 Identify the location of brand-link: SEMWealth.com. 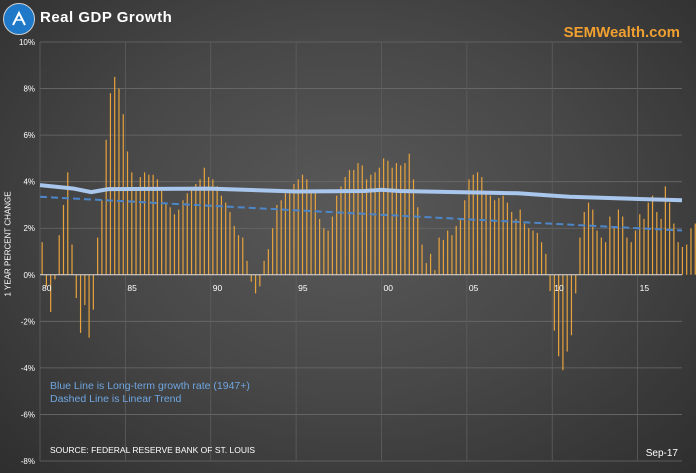
(621, 32).